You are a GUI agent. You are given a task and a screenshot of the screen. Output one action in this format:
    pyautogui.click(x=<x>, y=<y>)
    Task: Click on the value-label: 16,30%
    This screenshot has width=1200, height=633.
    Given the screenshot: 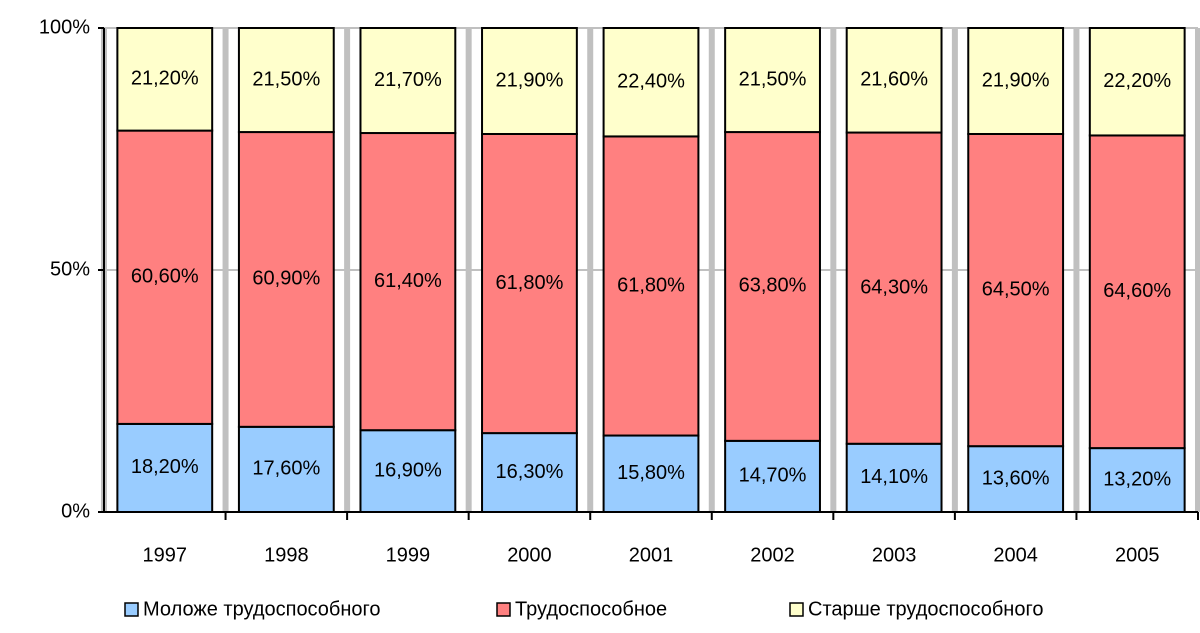 What is the action you would take?
    pyautogui.click(x=530, y=472)
    